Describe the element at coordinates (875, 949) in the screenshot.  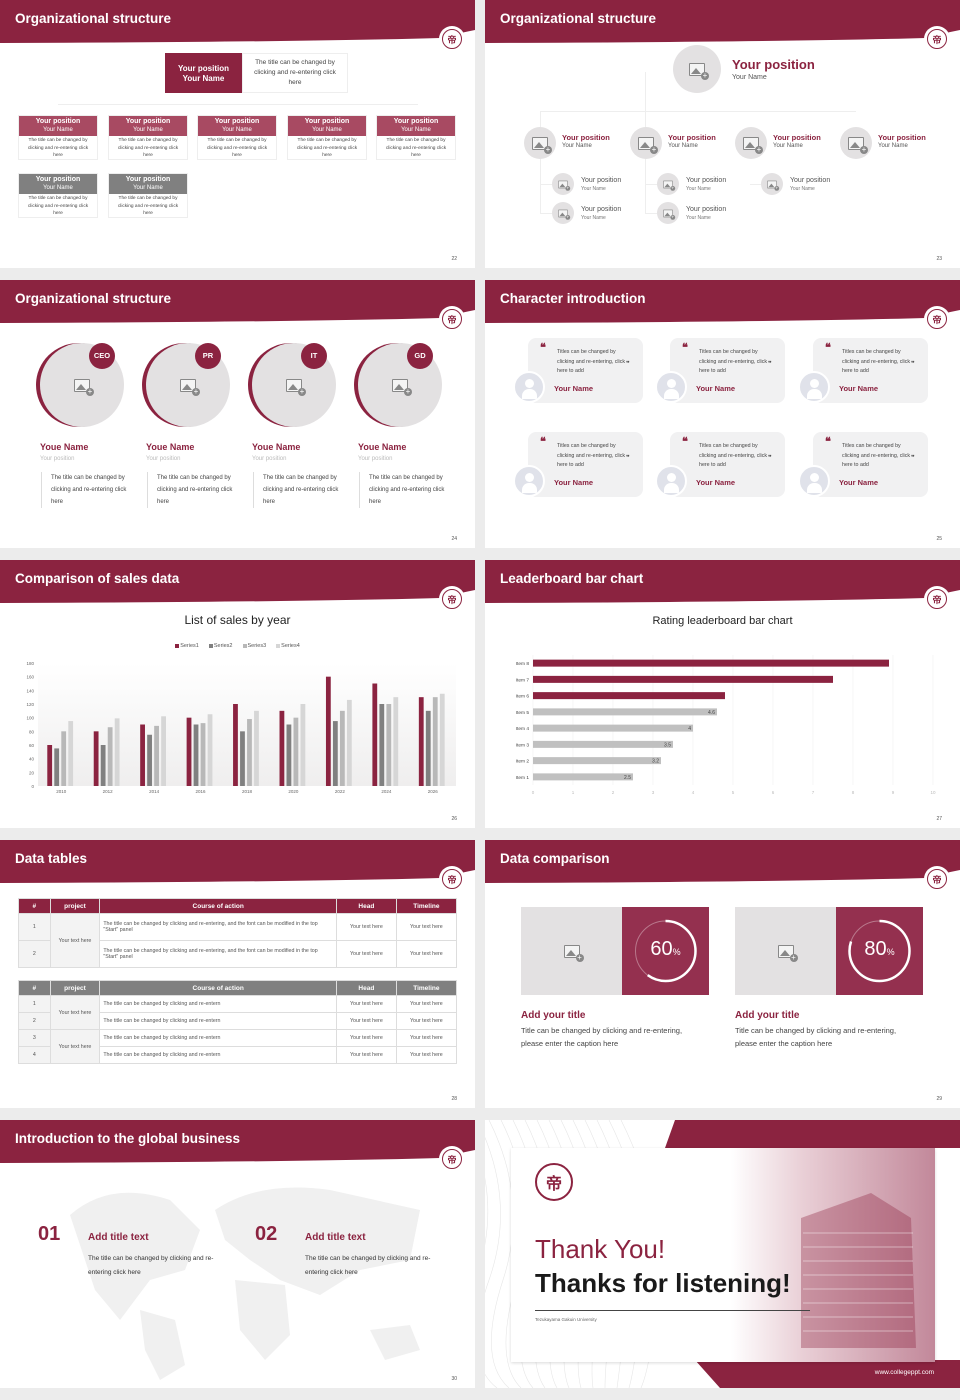
I see `percent-number: 80` at that location.